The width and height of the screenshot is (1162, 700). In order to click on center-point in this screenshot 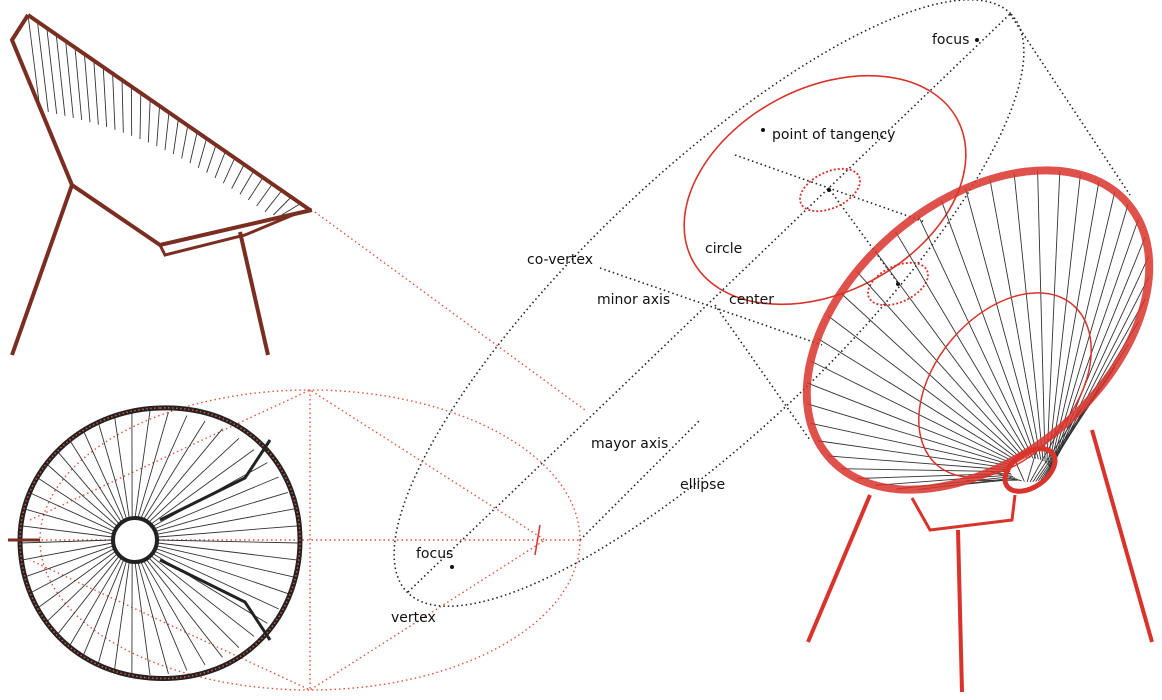, I will do `click(829, 190)`.